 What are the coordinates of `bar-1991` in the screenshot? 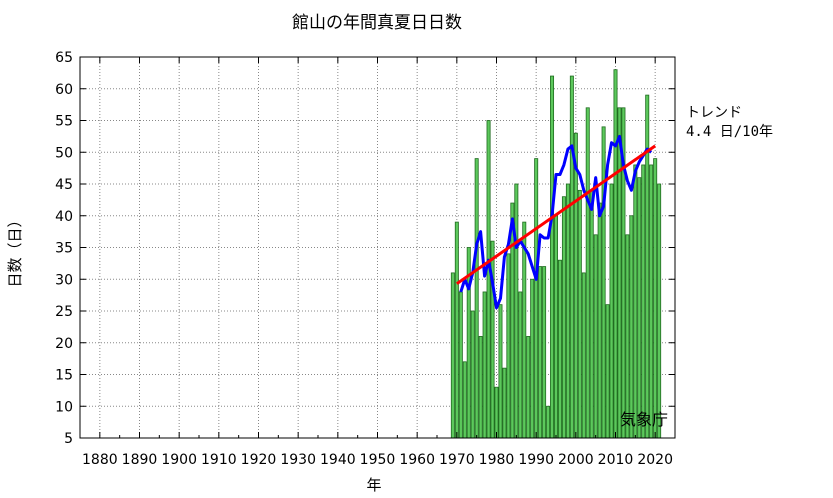 It's located at (540, 352).